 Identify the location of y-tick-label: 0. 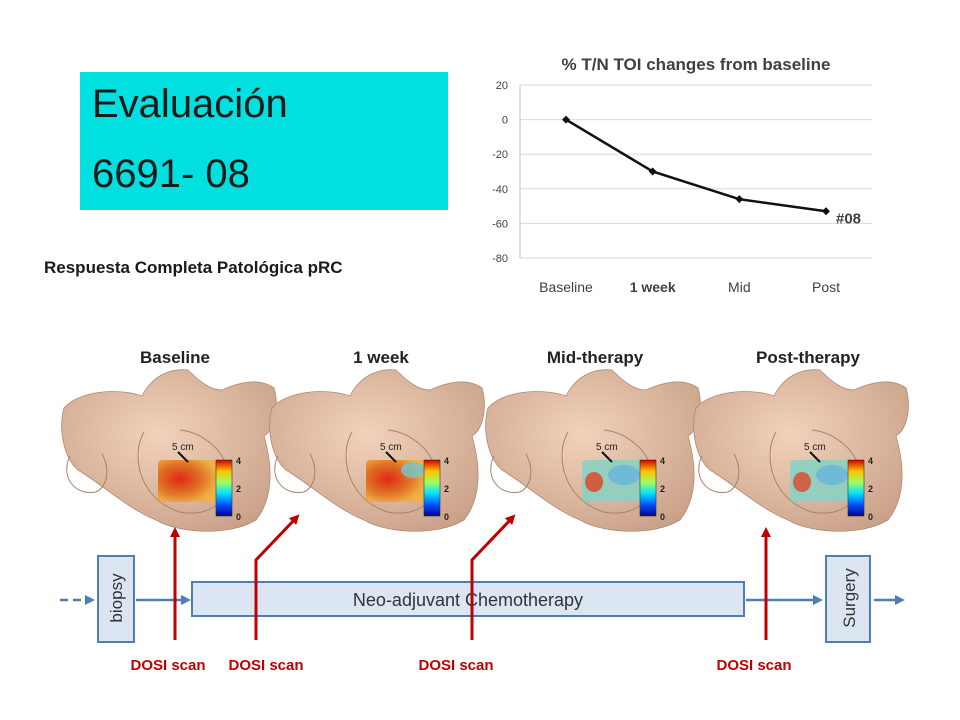
(505, 121).